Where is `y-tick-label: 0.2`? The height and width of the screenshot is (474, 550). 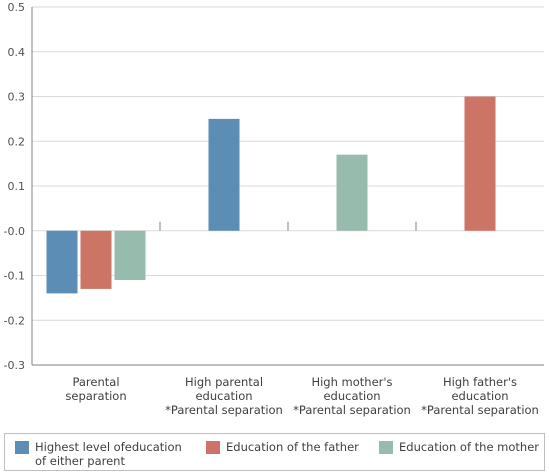 y-tick-label: 0.2 is located at coordinates (17, 141).